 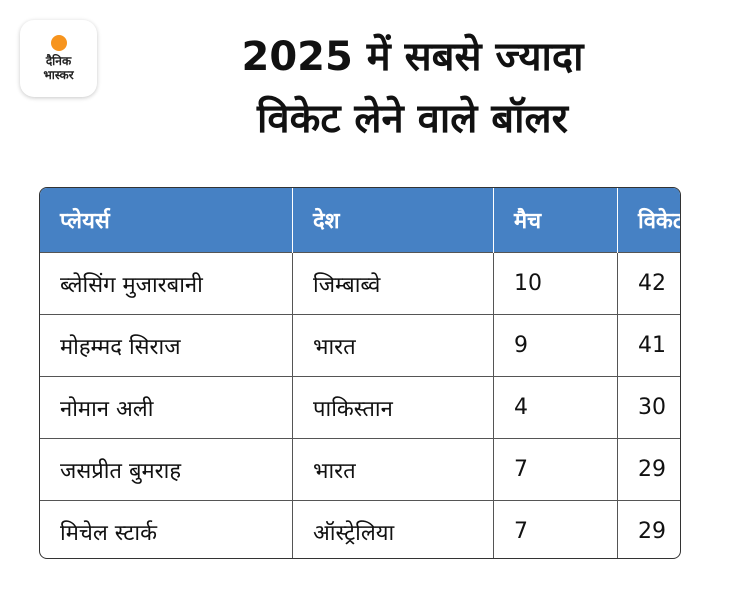 I want to click on cell-player: नोमान अली, so click(x=166, y=407).